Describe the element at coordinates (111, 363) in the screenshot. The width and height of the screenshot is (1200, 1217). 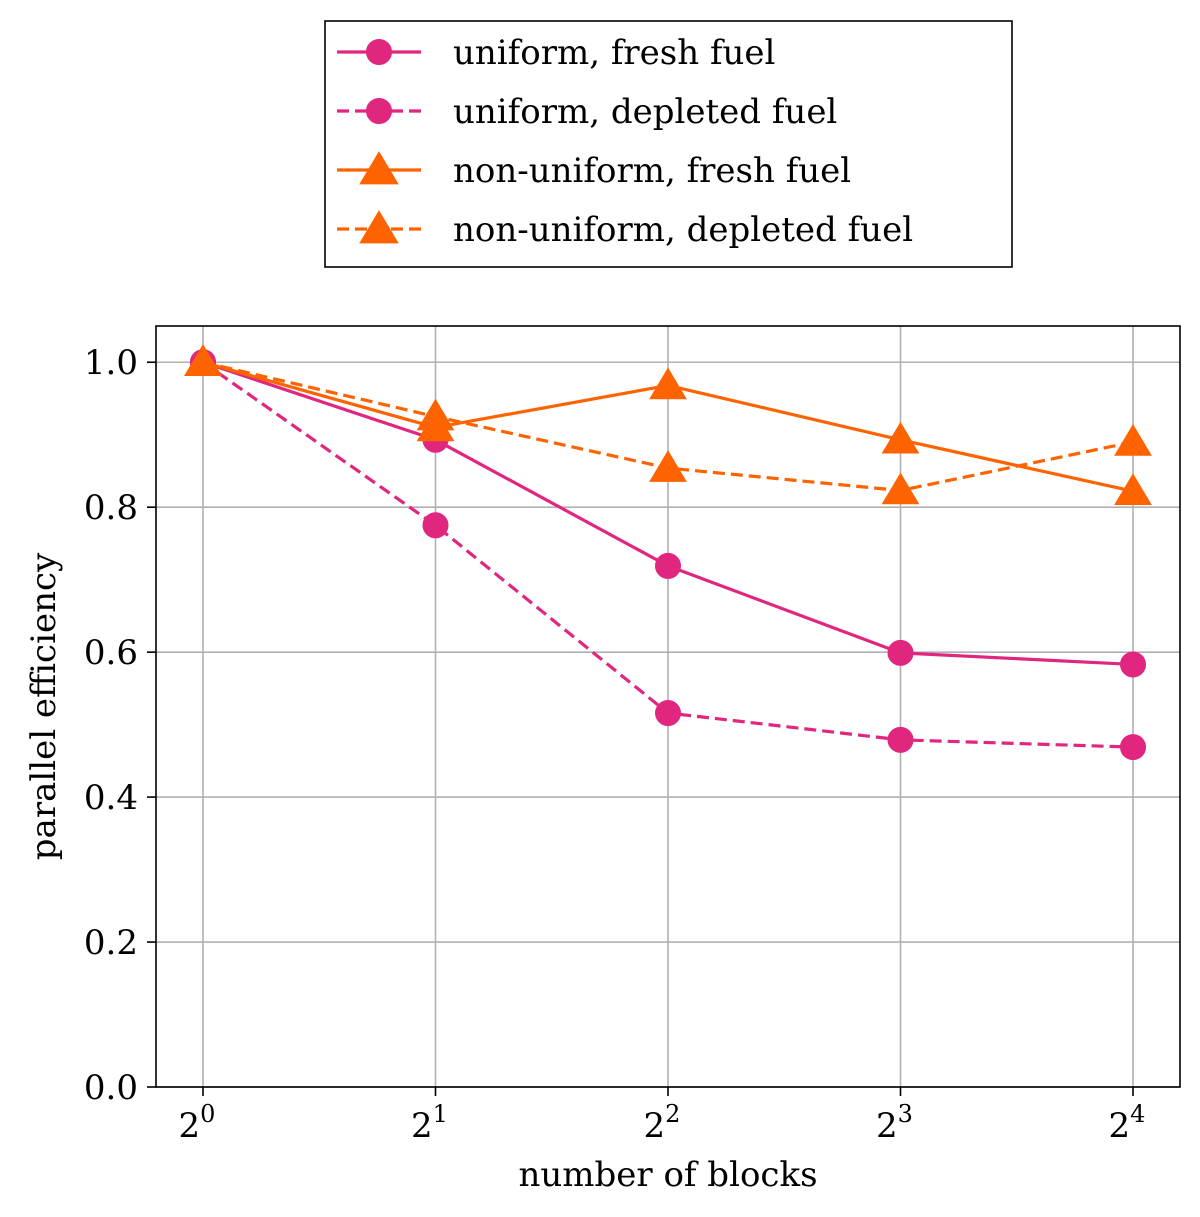
I see `y-tick-label-5: 1.0` at that location.